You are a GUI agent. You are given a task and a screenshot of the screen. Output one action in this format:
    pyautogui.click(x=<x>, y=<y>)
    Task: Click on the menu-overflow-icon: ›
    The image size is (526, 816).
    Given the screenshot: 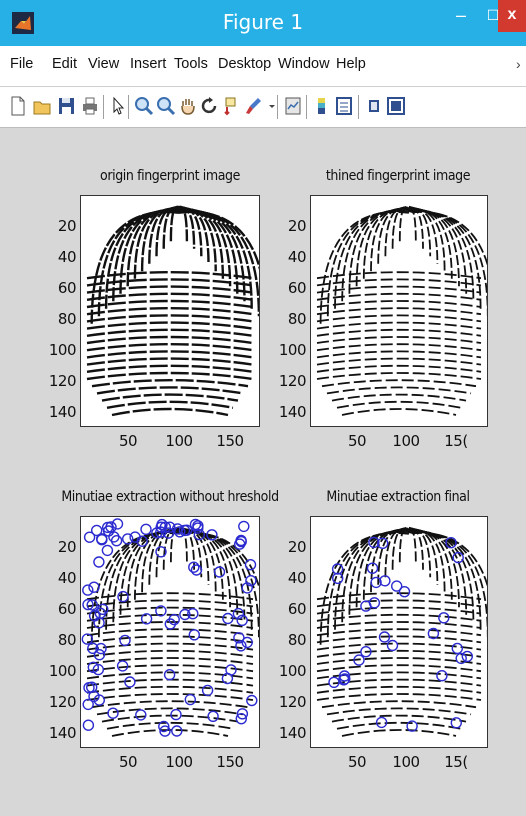 What is the action you would take?
    pyautogui.click(x=518, y=64)
    